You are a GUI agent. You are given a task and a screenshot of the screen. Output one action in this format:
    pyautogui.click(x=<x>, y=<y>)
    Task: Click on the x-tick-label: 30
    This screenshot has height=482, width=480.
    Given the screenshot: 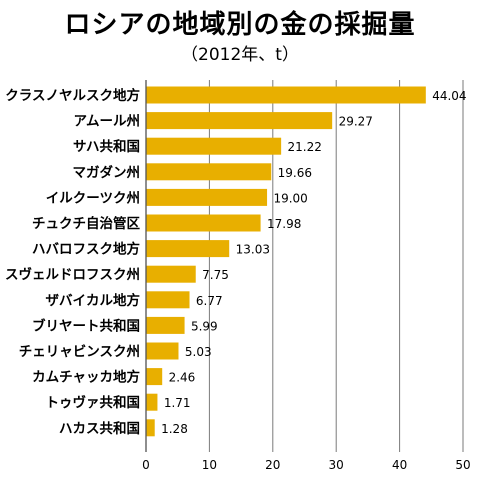 What is the action you would take?
    pyautogui.click(x=336, y=465)
    